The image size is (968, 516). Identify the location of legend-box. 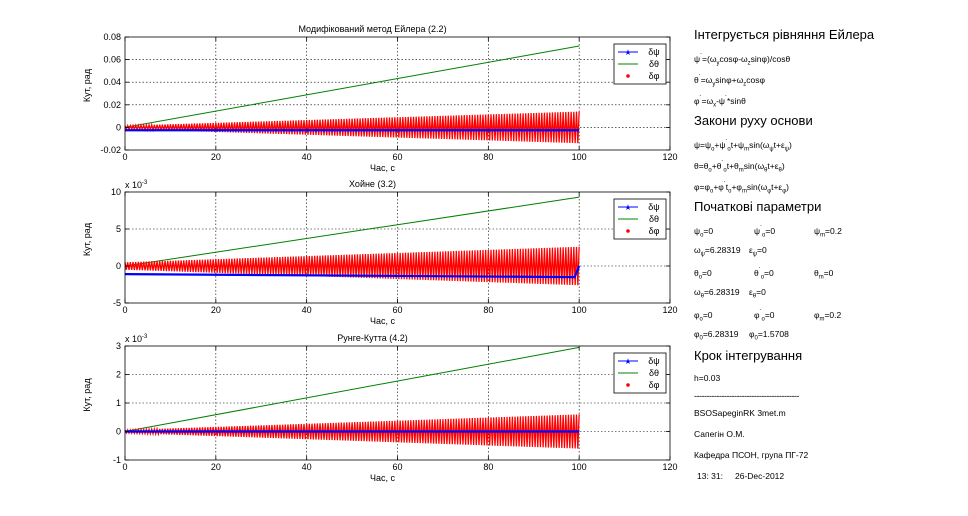
(640, 64).